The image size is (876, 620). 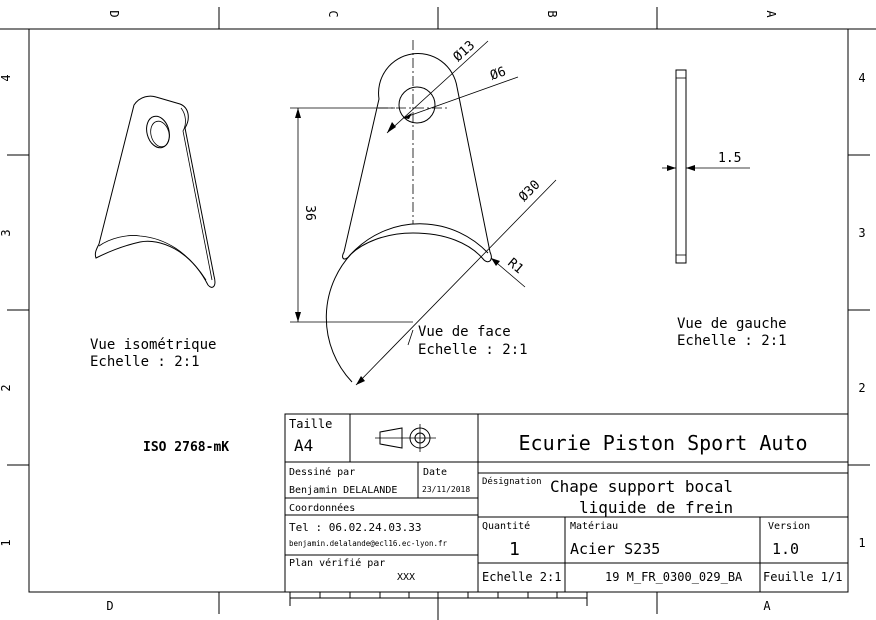 I want to click on tolerance-note: ISO 2768-mK, so click(x=186, y=447).